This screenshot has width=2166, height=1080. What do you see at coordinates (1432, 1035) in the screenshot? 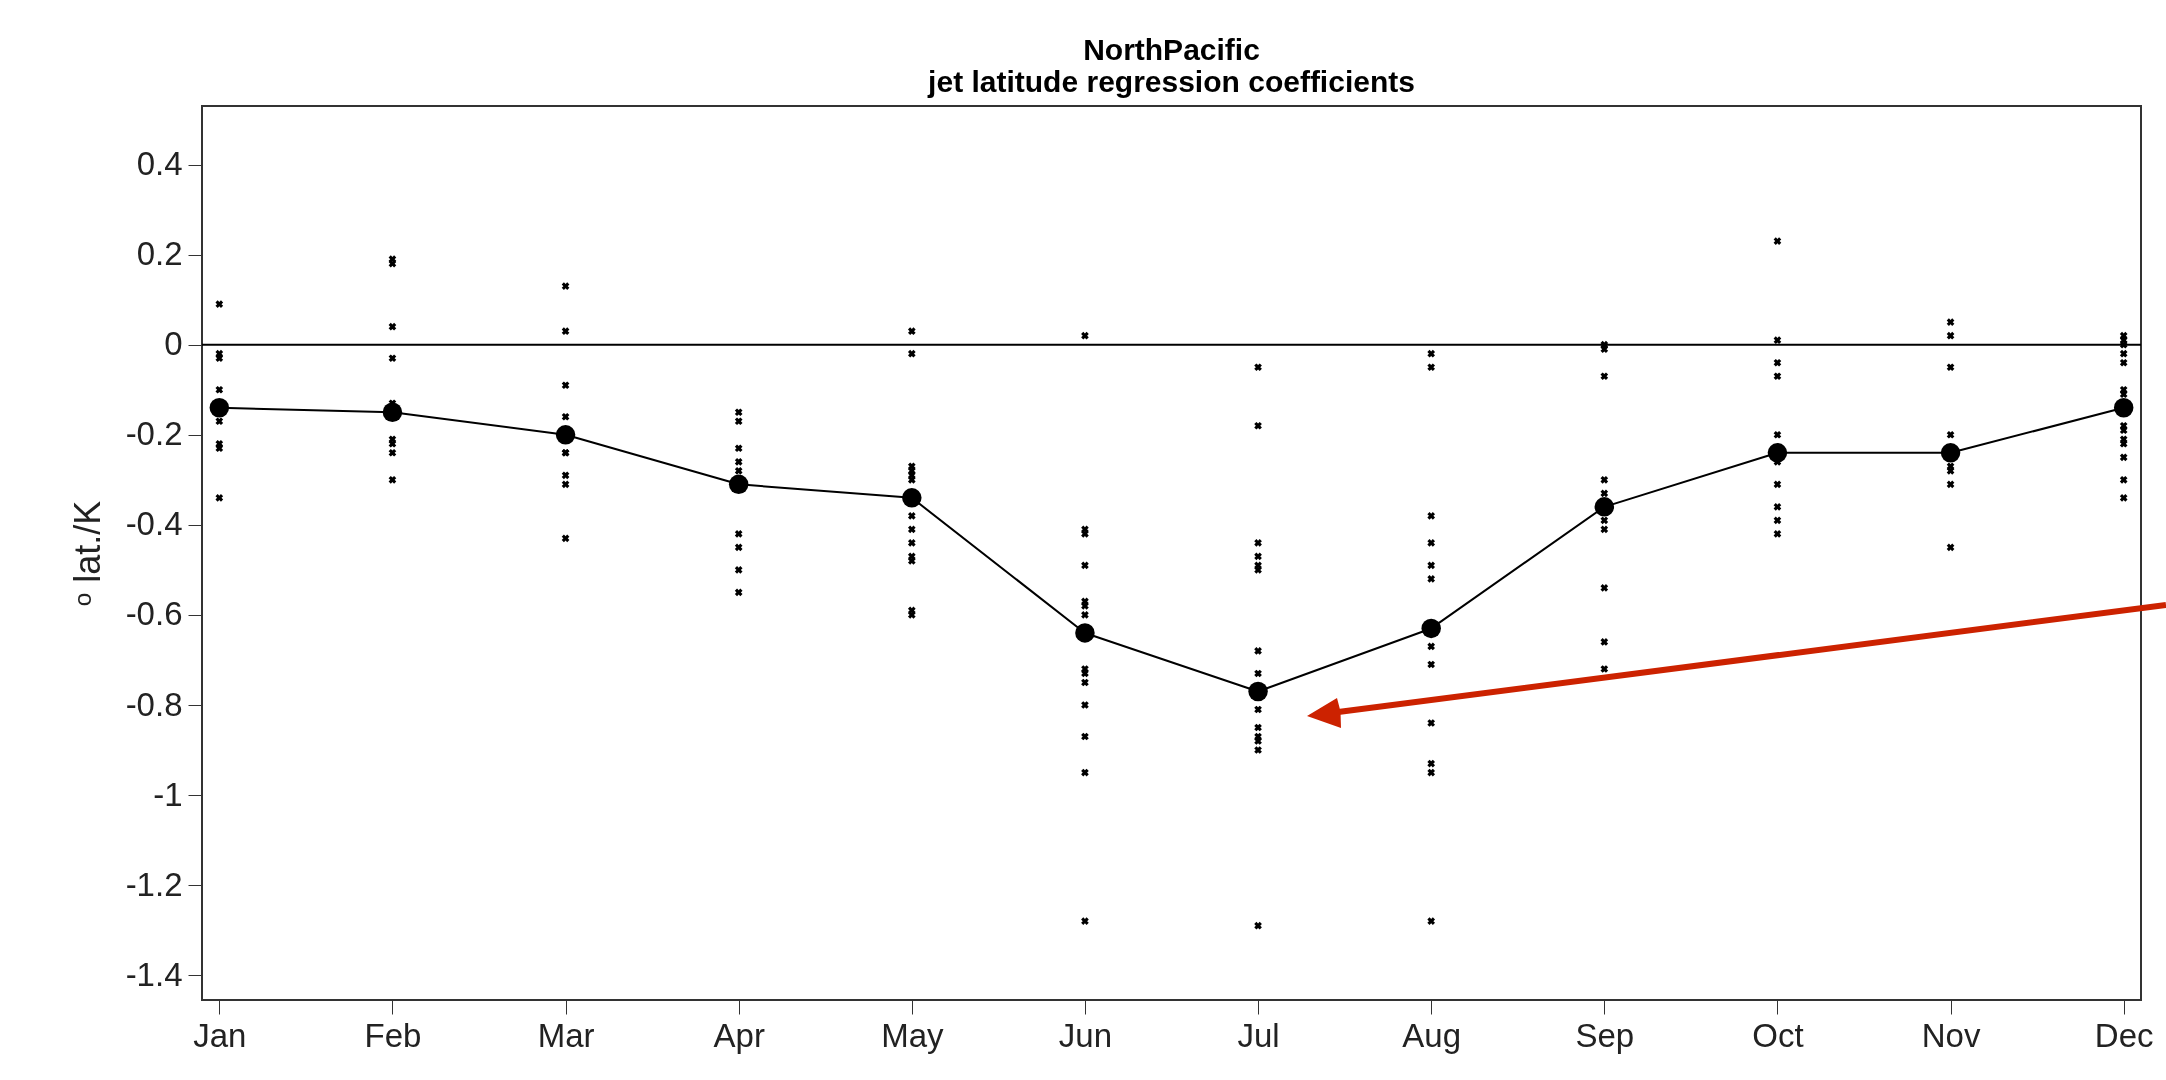
I see `x-tick-label: Aug` at bounding box center [1432, 1035].